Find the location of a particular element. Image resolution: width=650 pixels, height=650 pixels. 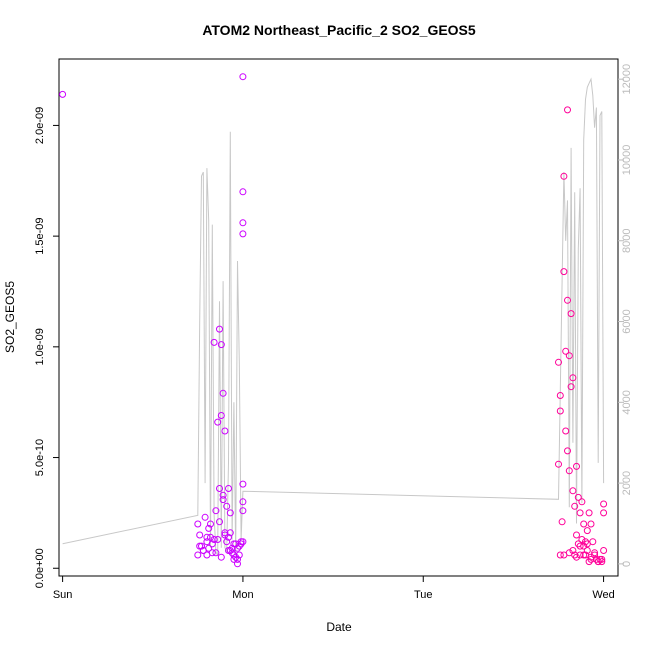

y2-tick-label: 0 is located at coordinates (627, 564).